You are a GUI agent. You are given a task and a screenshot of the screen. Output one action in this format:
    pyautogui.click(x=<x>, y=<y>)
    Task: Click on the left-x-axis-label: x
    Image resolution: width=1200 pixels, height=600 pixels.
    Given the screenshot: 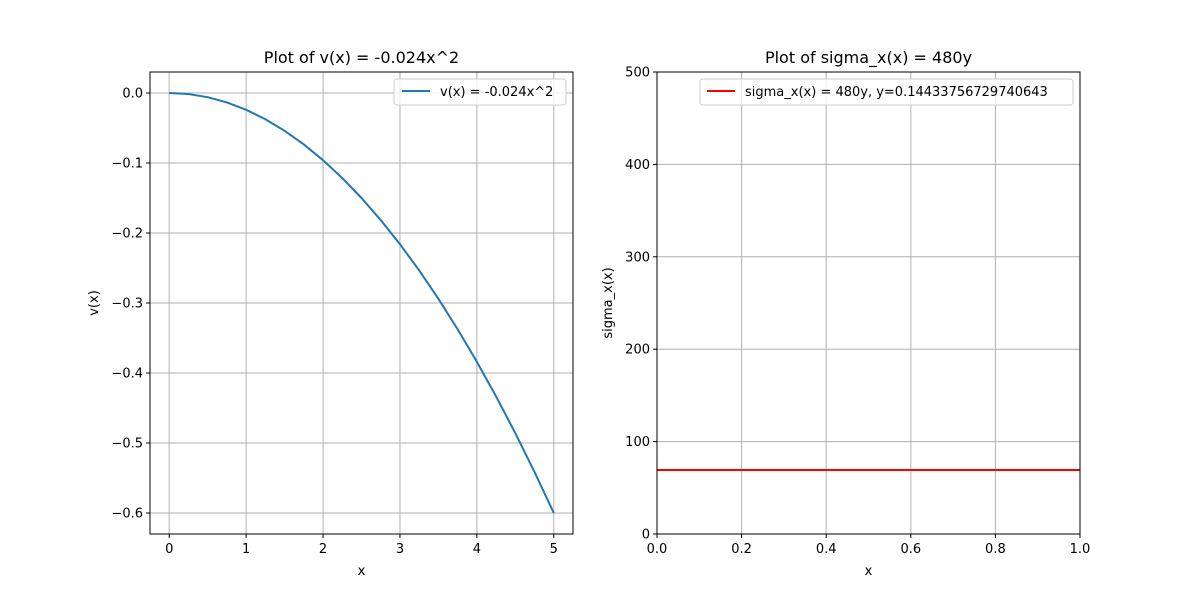 What is the action you would take?
    pyautogui.click(x=362, y=571)
    